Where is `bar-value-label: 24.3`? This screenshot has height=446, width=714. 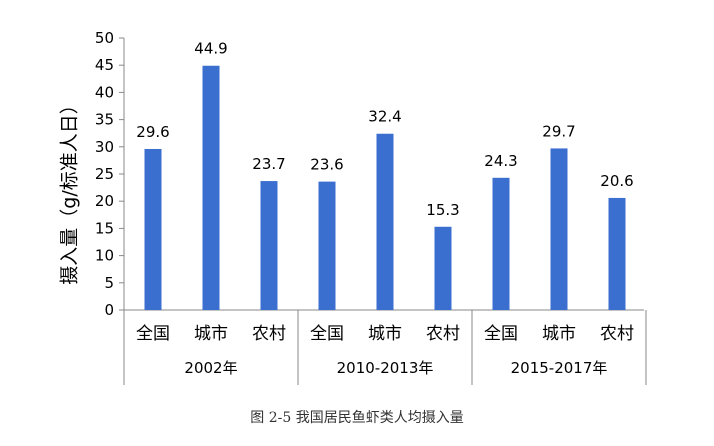
bar-value-label: 24.3 is located at coordinates (500, 161).